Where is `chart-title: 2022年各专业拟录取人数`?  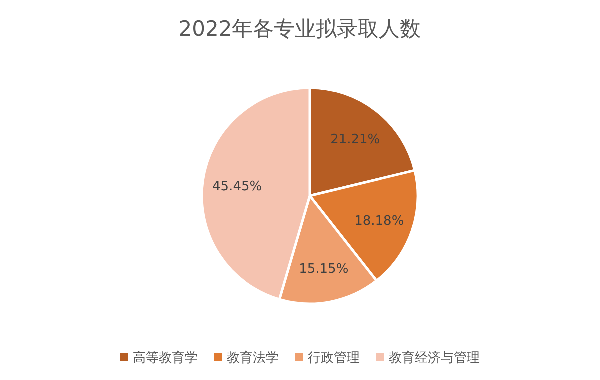 chart-title: 2022年各专业拟录取人数 is located at coordinates (300, 29).